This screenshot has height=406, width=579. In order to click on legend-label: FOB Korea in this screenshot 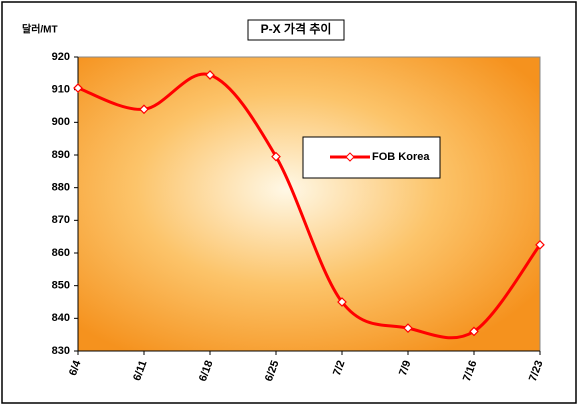, I will do `click(401, 157)`.